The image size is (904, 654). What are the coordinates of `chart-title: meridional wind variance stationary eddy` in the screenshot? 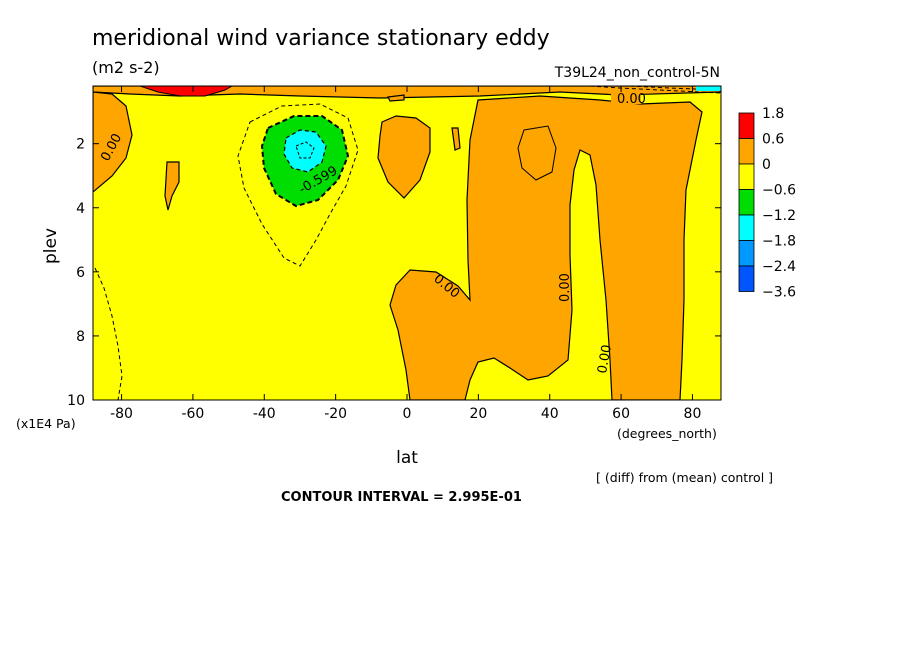 It's located at (321, 38).